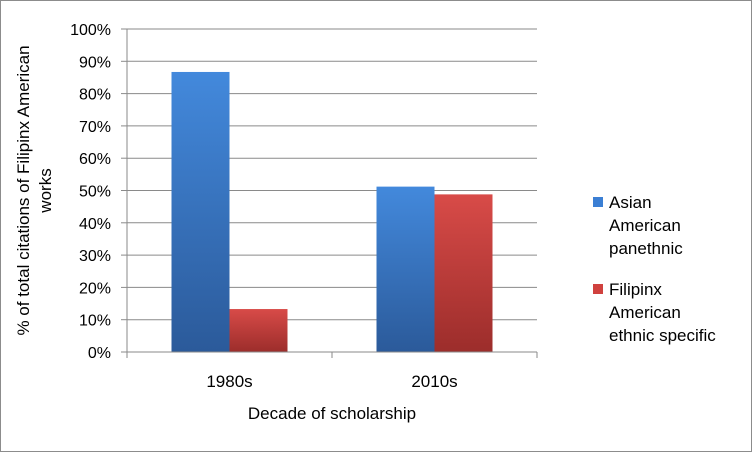 The image size is (752, 452). What do you see at coordinates (200, 212) in the screenshot?
I see `bar-asian-american-panethnic-1980s` at bounding box center [200, 212].